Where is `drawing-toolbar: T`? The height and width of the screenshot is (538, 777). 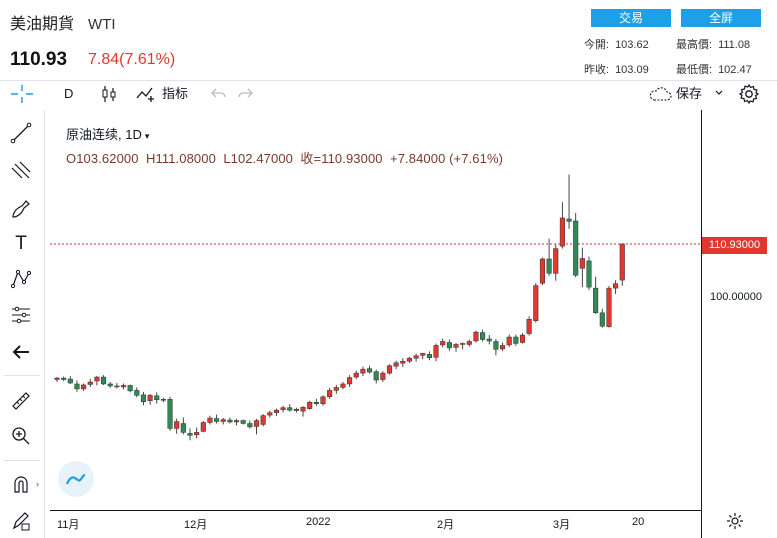 drawing-toolbar: T is located at coordinates (22, 324).